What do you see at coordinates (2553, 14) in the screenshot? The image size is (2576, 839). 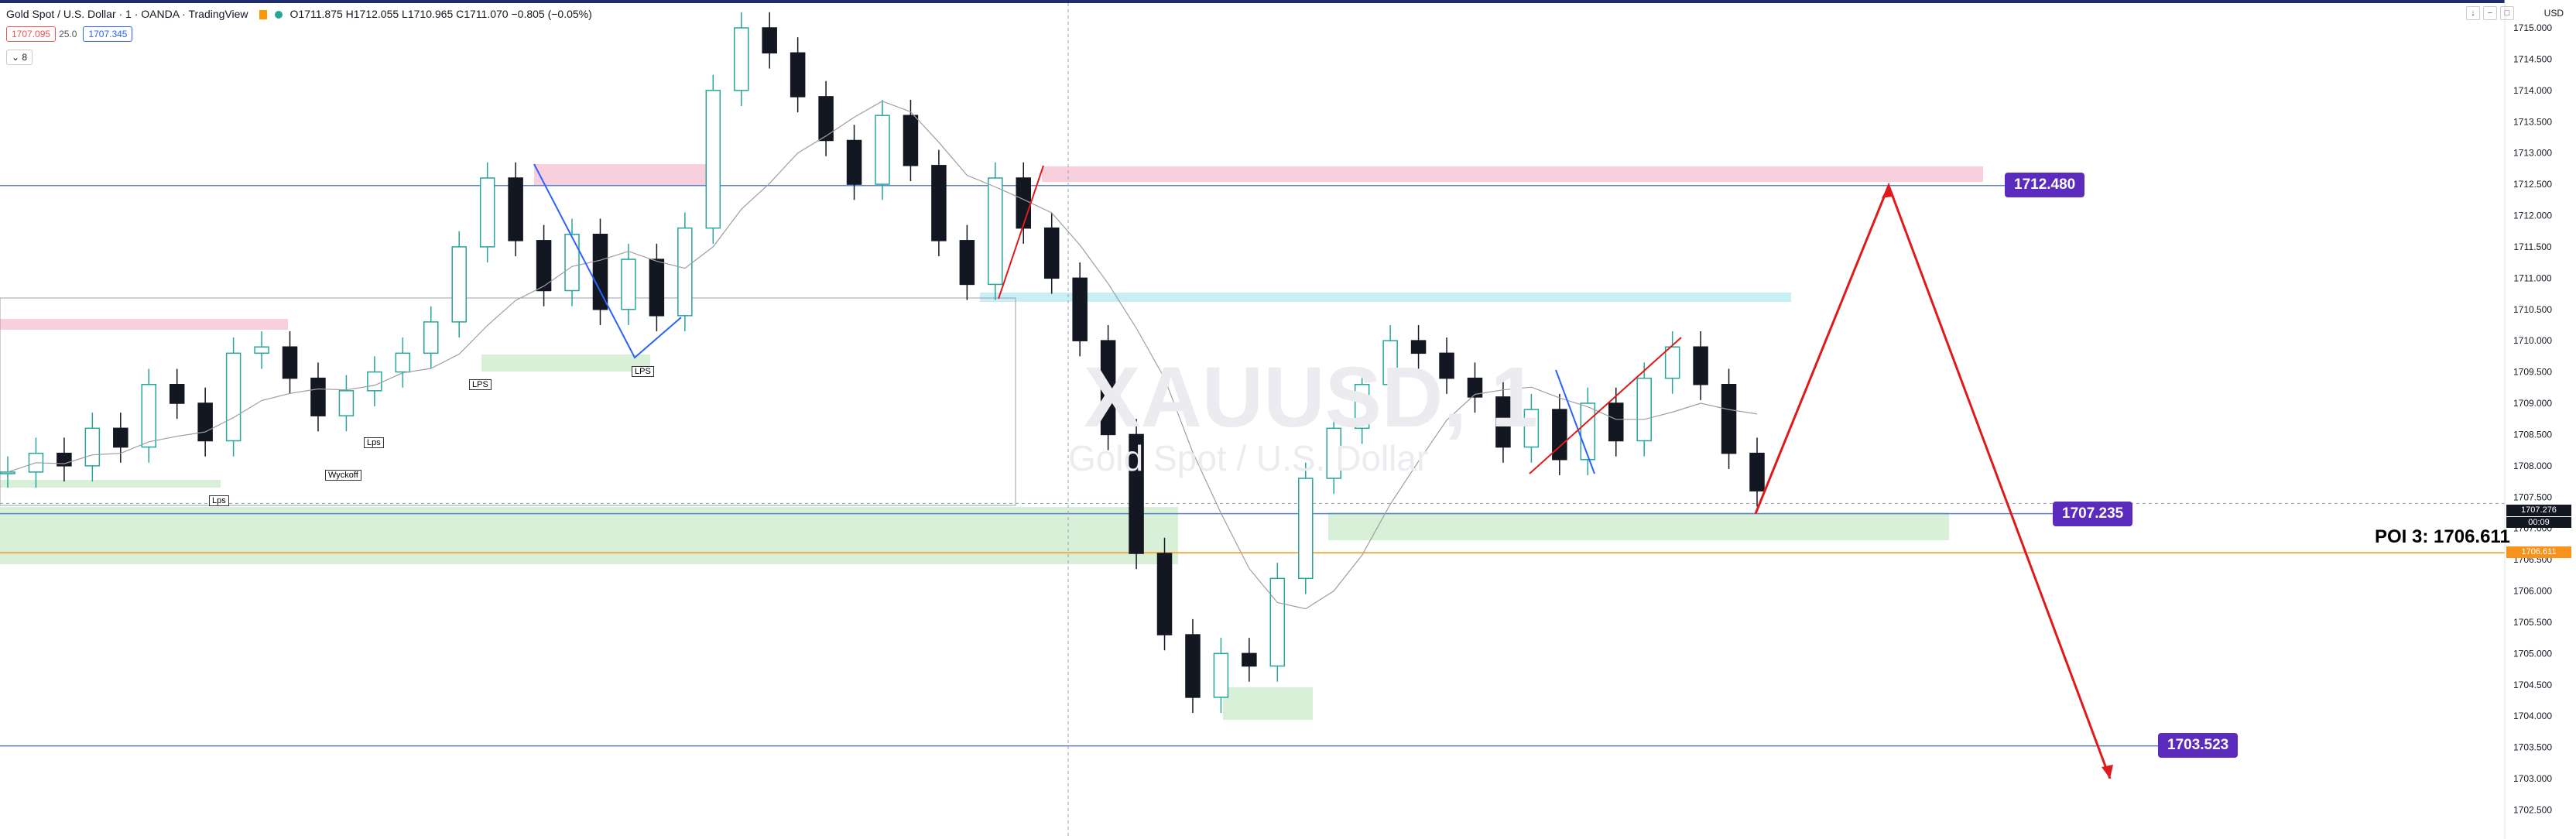 I see `currency-label: USD` at bounding box center [2553, 14].